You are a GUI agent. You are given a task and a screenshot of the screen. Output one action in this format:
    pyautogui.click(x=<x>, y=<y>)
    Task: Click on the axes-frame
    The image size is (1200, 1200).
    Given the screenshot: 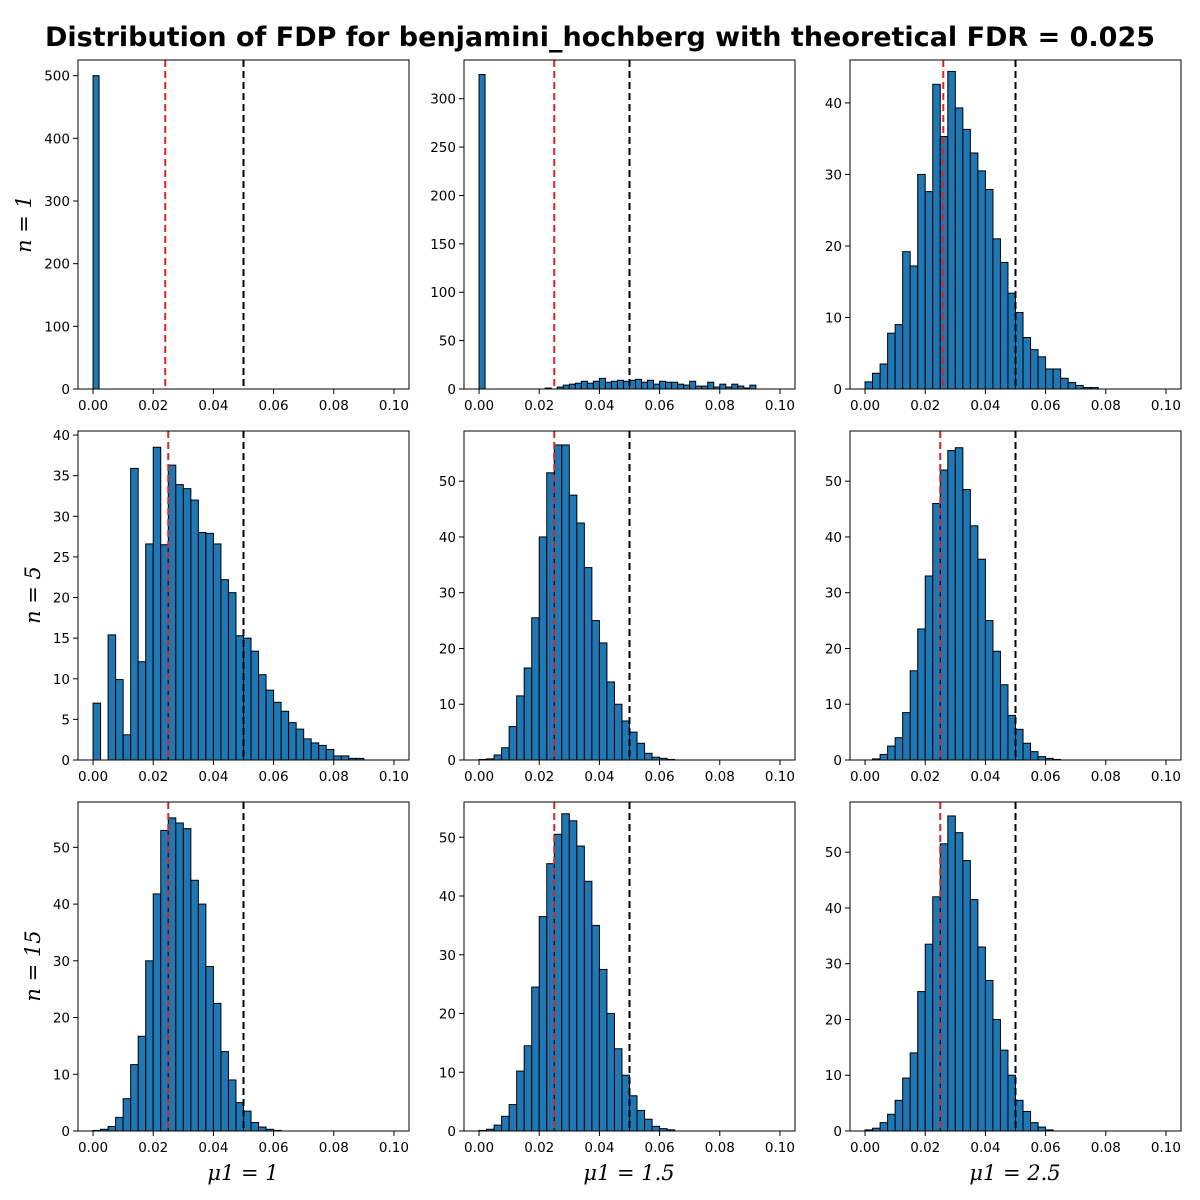 What is the action you would take?
    pyautogui.click(x=629, y=224)
    